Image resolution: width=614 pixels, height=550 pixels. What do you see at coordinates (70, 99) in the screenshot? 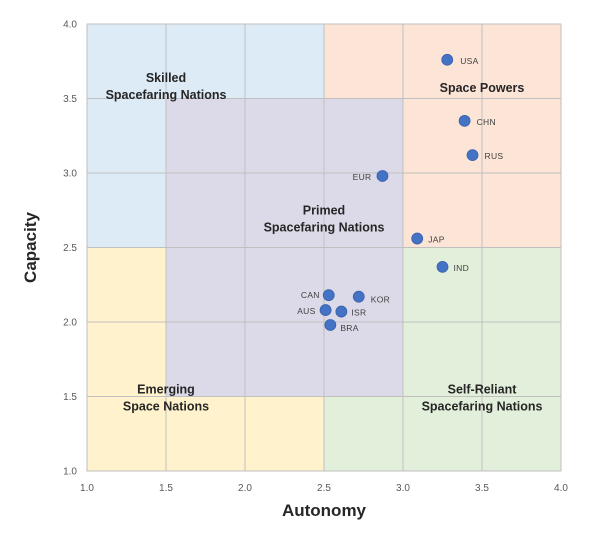
I see `y-tick-label: 3.5` at bounding box center [70, 99].